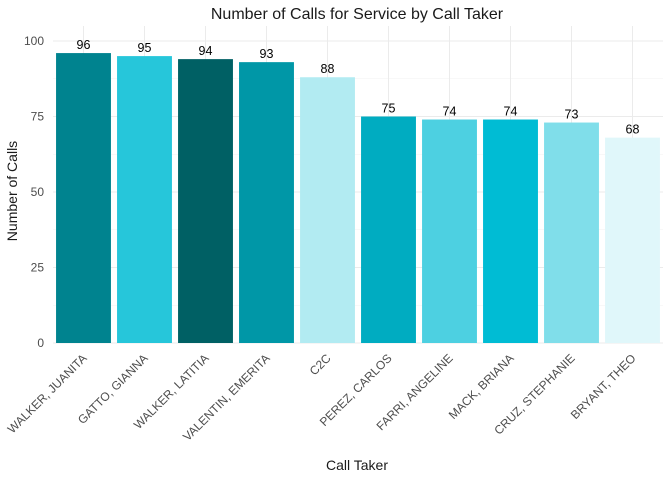 This screenshot has width=672, height=480. Describe the element at coordinates (47, 393) in the screenshot. I see `x-tick-label: WALKER, JUANITA` at that location.